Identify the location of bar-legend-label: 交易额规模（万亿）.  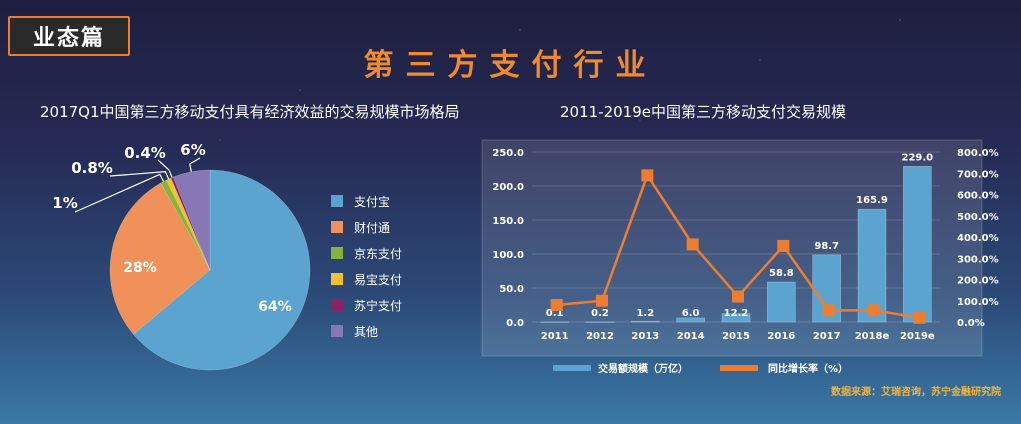
(643, 368).